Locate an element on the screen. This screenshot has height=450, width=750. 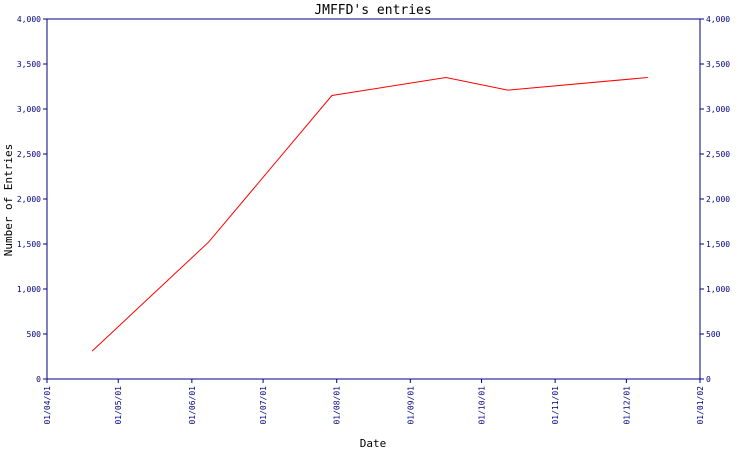
y-tick-label-left: 1,000 is located at coordinates (29, 289).